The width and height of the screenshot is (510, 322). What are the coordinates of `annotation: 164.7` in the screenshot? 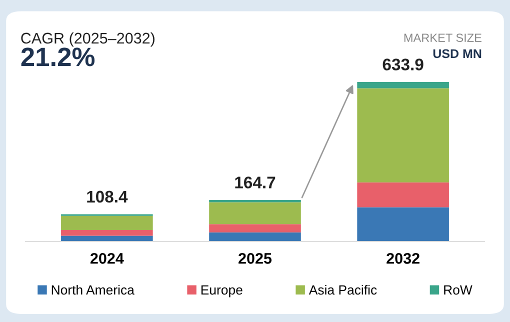 It's located at (255, 182).